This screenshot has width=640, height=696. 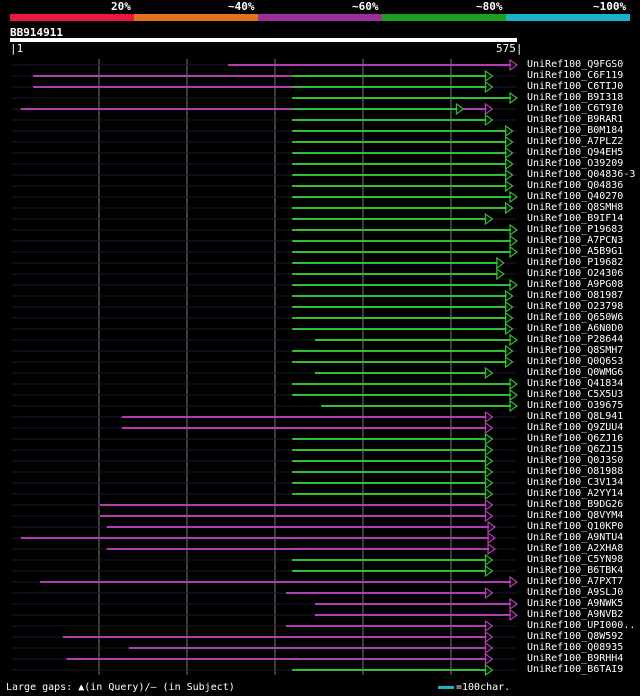 What do you see at coordinates (575, 603) in the screenshot?
I see `hit-label: UniRef100_A9NWK5` at bounding box center [575, 603].